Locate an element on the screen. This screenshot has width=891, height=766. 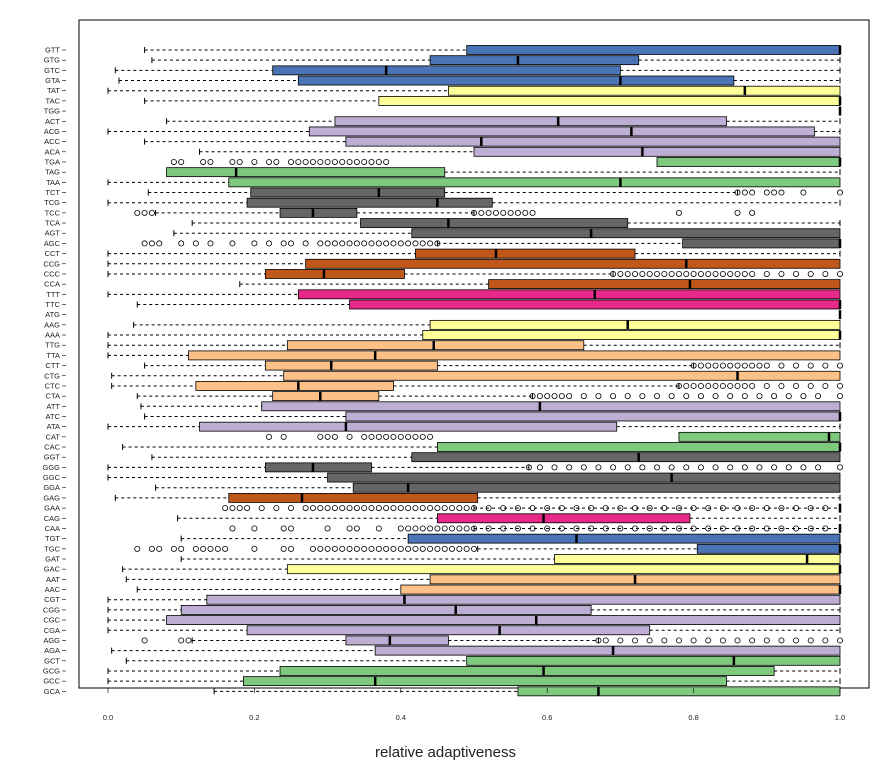
y-tick-label: CAA is located at coordinates (52, 528).